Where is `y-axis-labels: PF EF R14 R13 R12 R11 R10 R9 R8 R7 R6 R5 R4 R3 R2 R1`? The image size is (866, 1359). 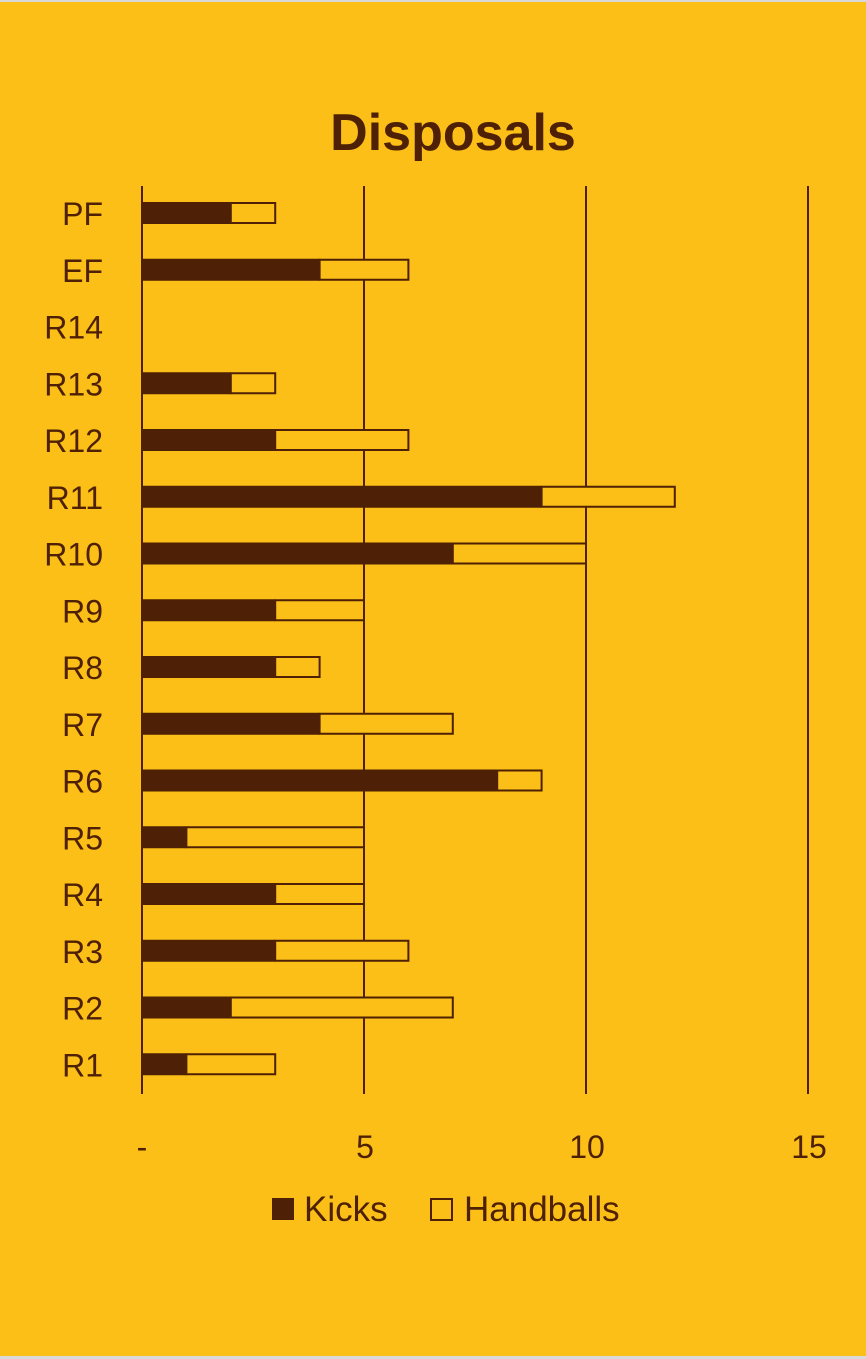 y-axis-labels: PF EF R14 R13 R12 R11 R10 R9 R8 R7 R6 R5 R4 R3 R2 R1 is located at coordinates (73, 639).